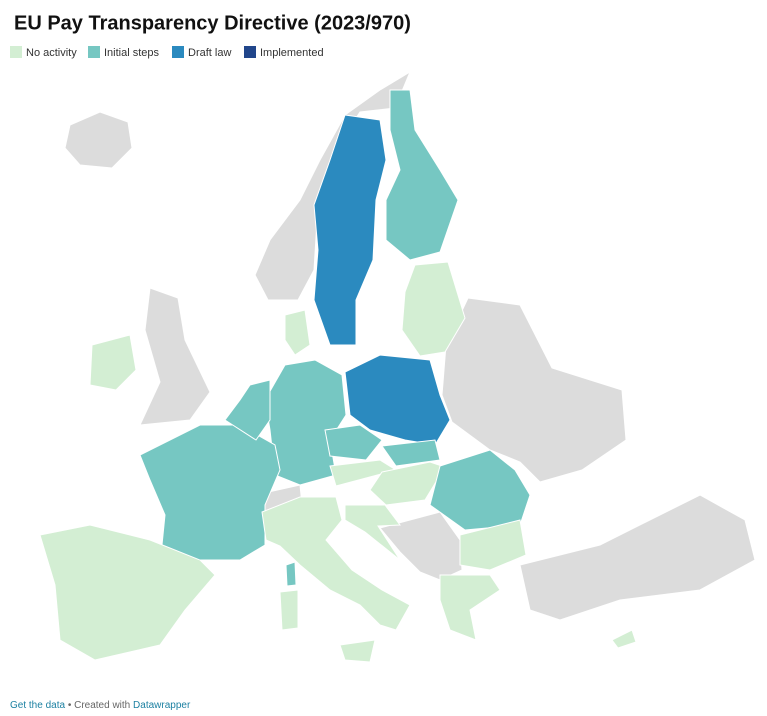 This screenshot has height=716, width=767. Describe the element at coordinates (132, 53) in the screenshot. I see `legend-label: Initial steps` at that location.